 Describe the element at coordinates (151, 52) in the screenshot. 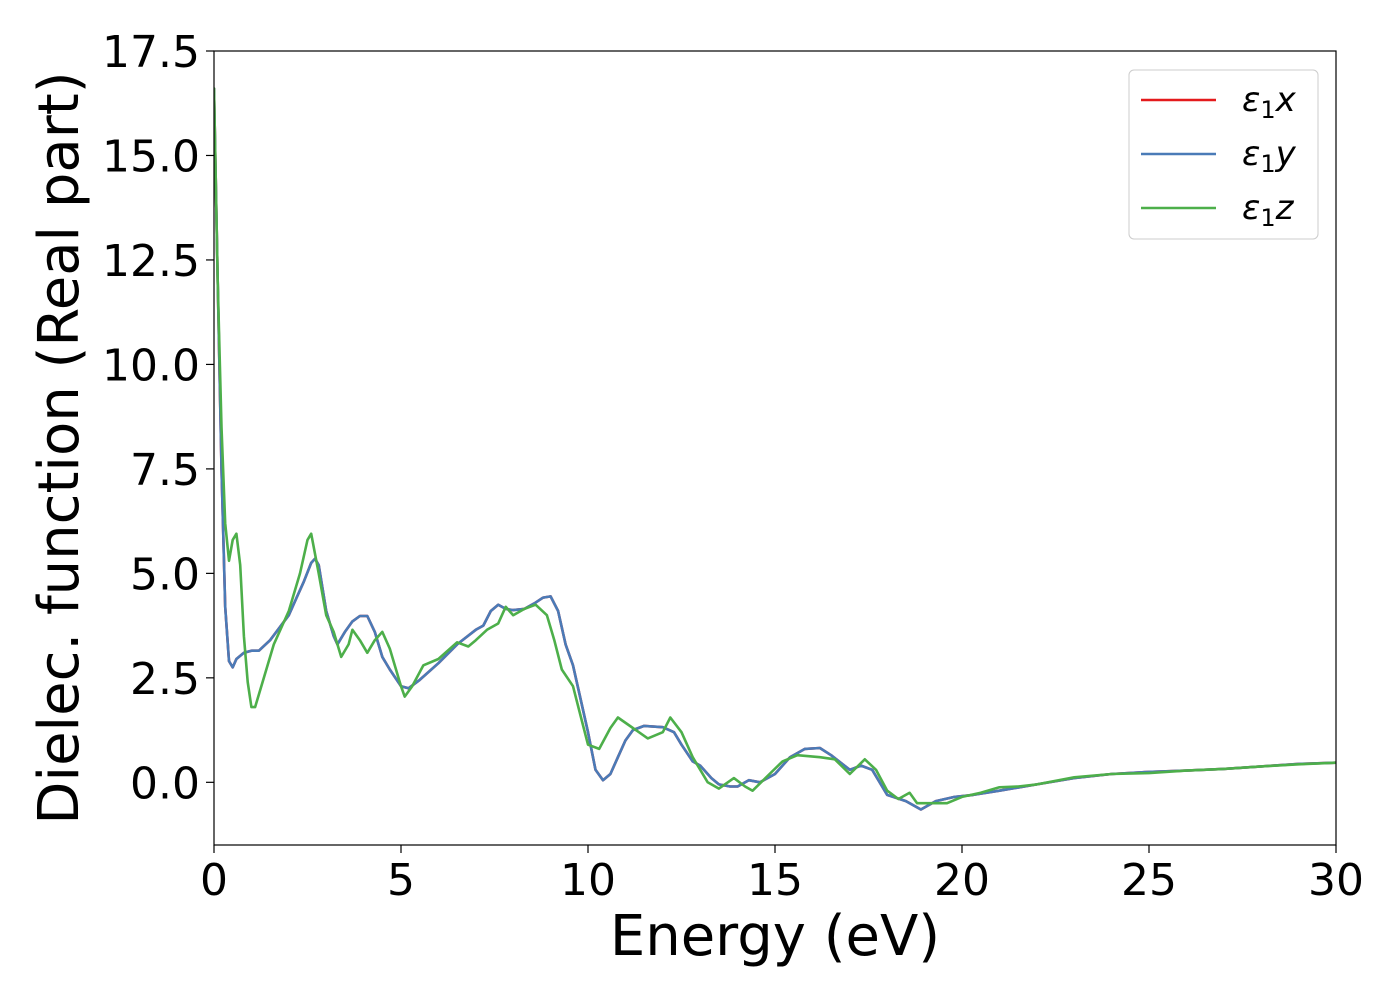

I see `y-tick-label: 17.5` at that location.